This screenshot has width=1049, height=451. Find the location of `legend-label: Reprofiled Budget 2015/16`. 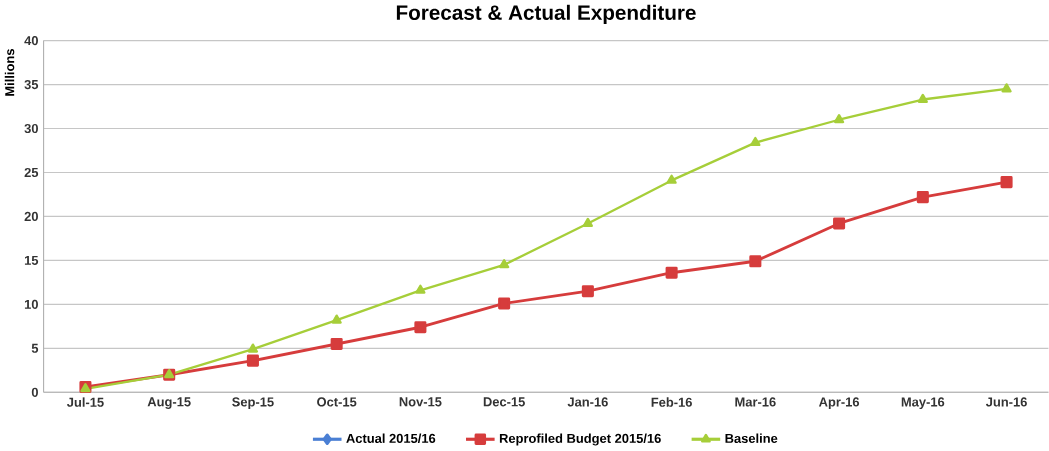

legend-label: Reprofiled Budget 2015/16 is located at coordinates (580, 439).